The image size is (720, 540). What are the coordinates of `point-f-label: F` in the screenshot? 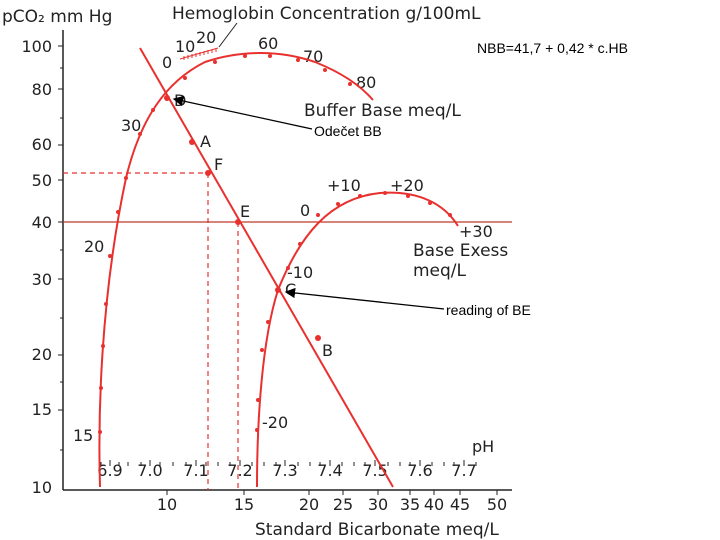 It's located at (218, 164).